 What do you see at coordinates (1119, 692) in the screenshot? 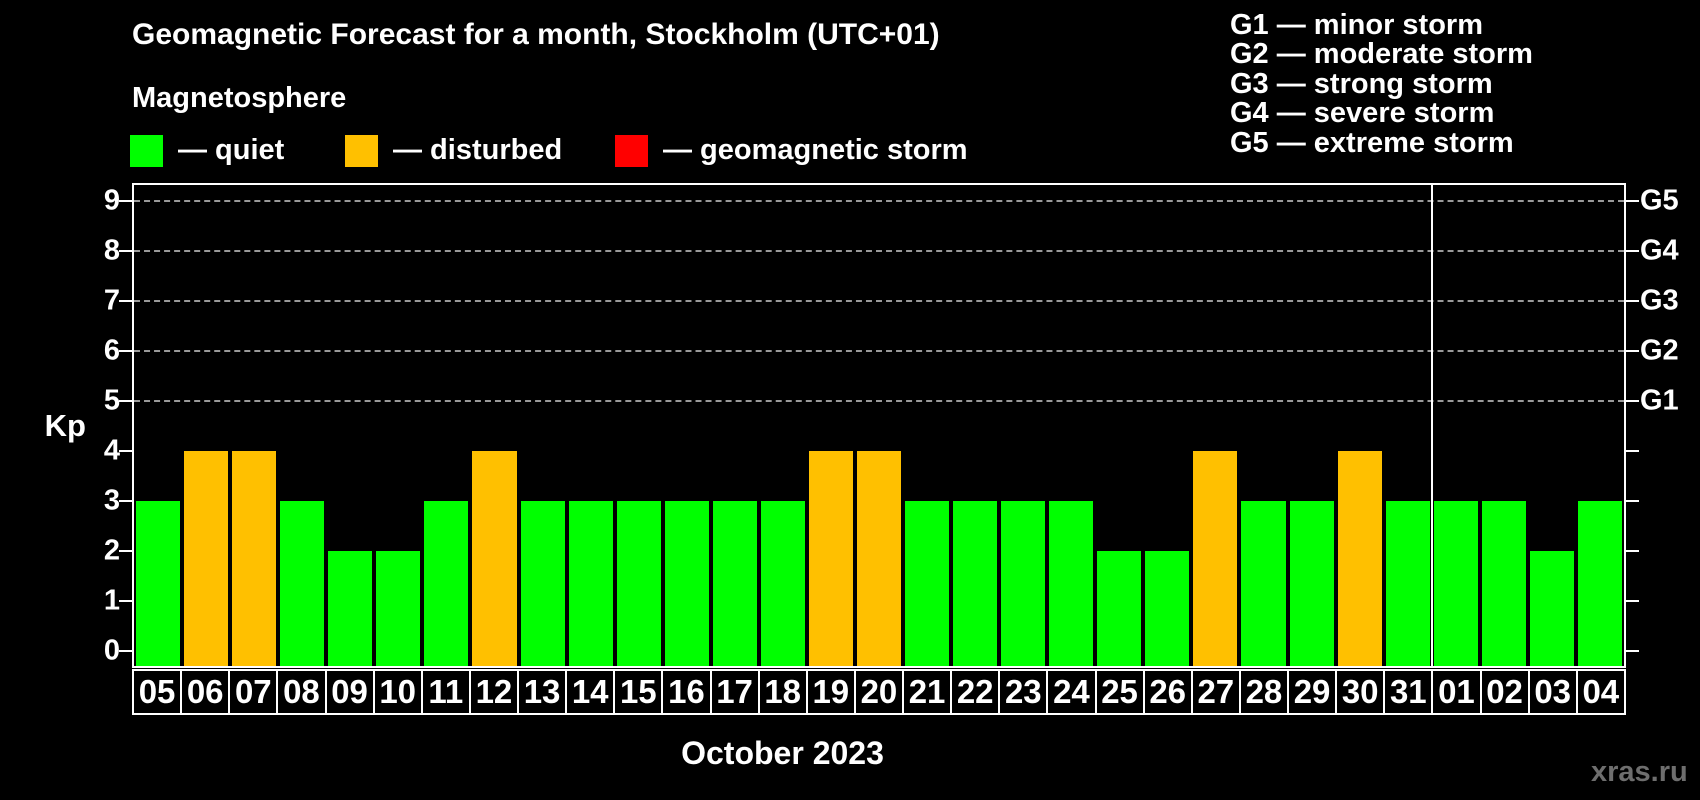
I see `date-cell-25: 25` at bounding box center [1119, 692].